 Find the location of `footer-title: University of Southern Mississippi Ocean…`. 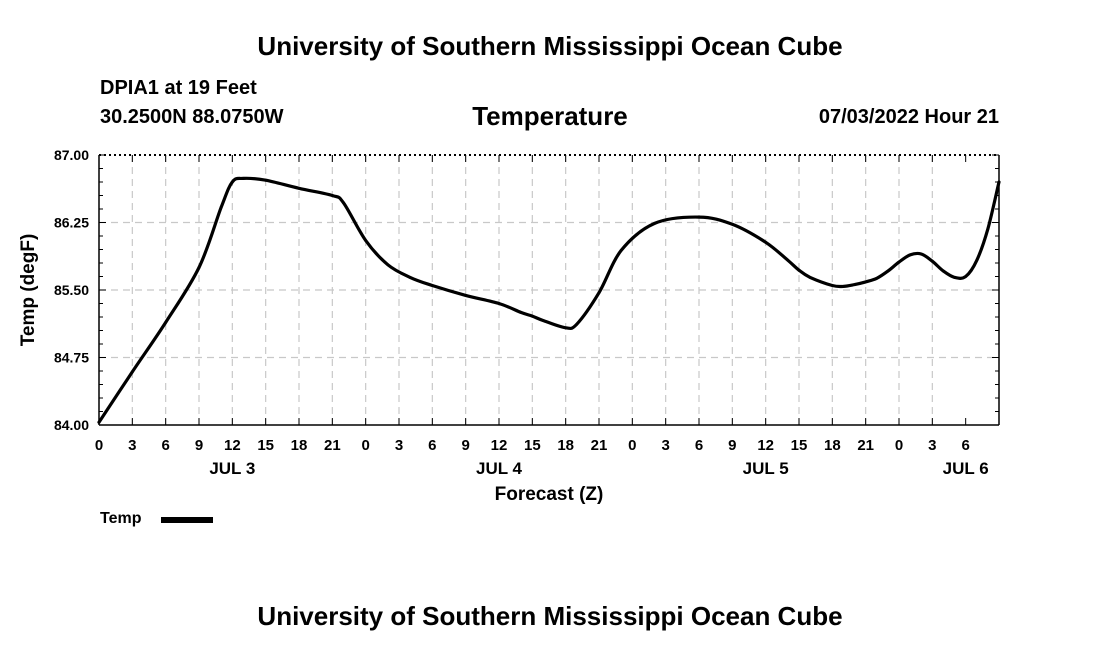

footer-title: University of Southern Mississippi Ocean… is located at coordinates (550, 616).